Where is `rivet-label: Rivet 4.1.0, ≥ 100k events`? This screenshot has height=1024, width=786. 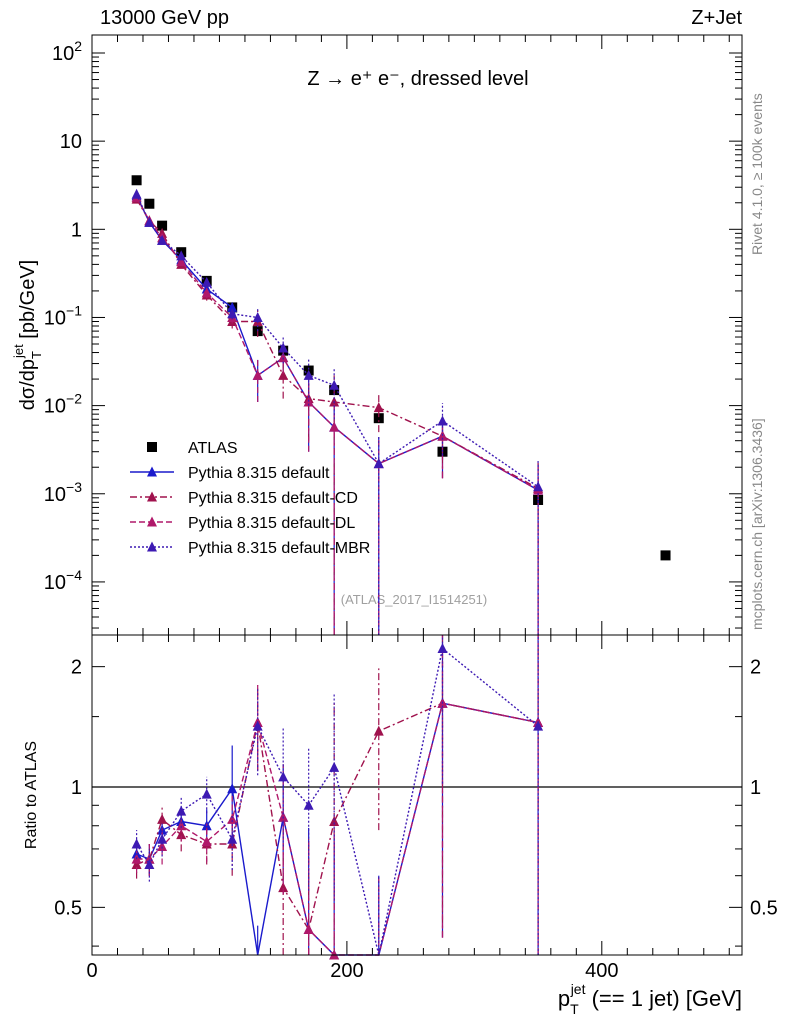 rivet-label: Rivet 4.1.0, ≥ 100k events is located at coordinates (757, 174).